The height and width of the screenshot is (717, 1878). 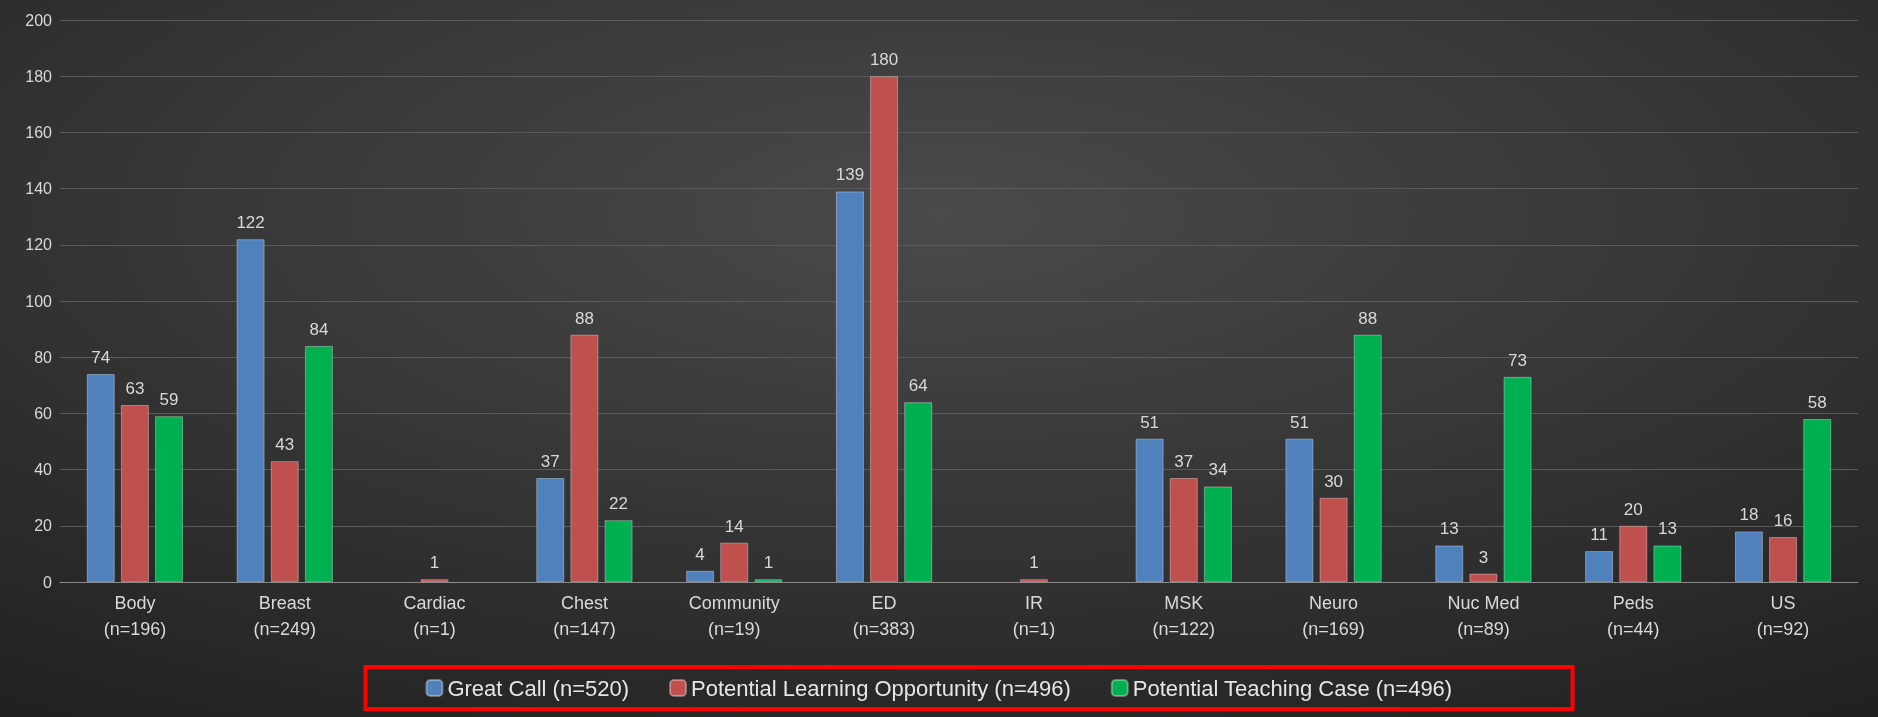 What do you see at coordinates (434, 616) in the screenshot?
I see `x-tick-label: Cardiac (n=1)` at bounding box center [434, 616].